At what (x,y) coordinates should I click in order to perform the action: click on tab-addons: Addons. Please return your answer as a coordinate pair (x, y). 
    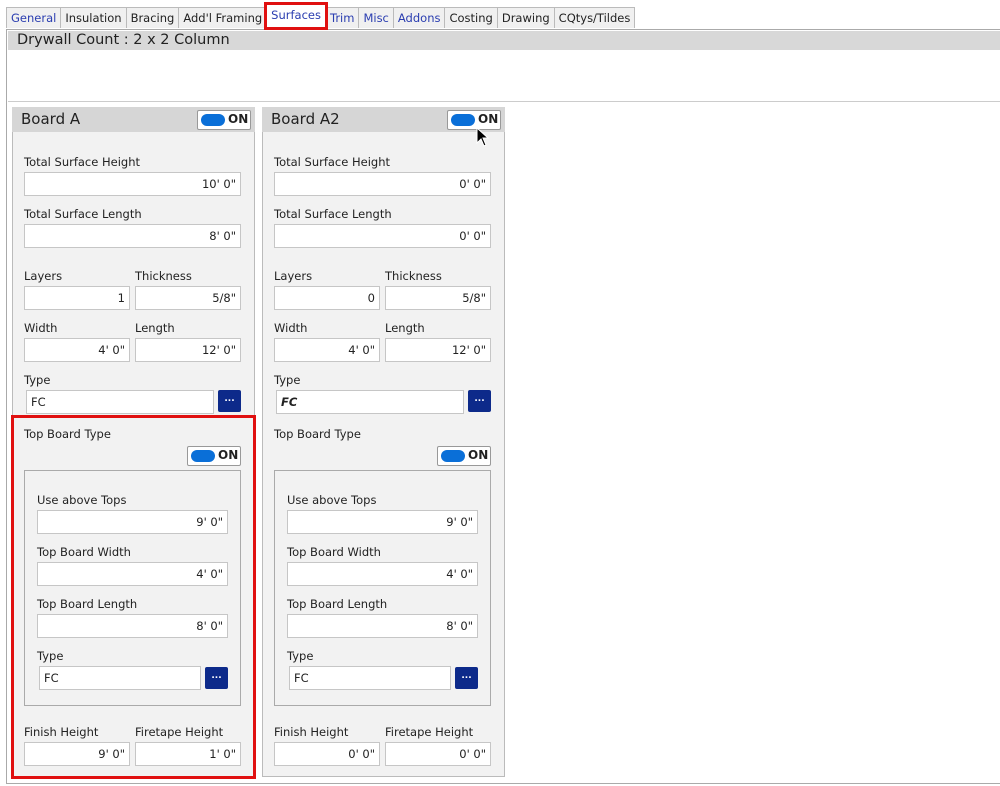
    Looking at the image, I should click on (419, 17).